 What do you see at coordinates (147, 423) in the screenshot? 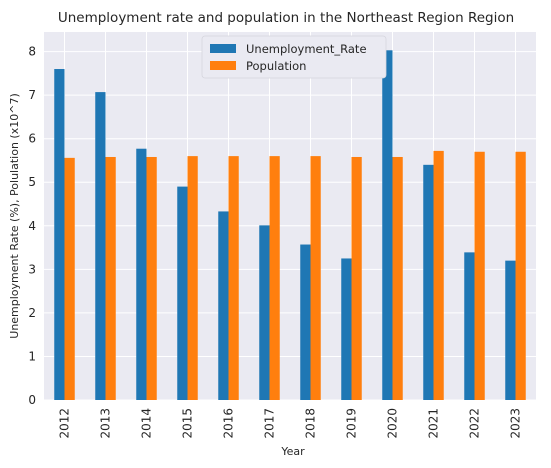
I see `x-tick-label: 2014` at bounding box center [147, 423].